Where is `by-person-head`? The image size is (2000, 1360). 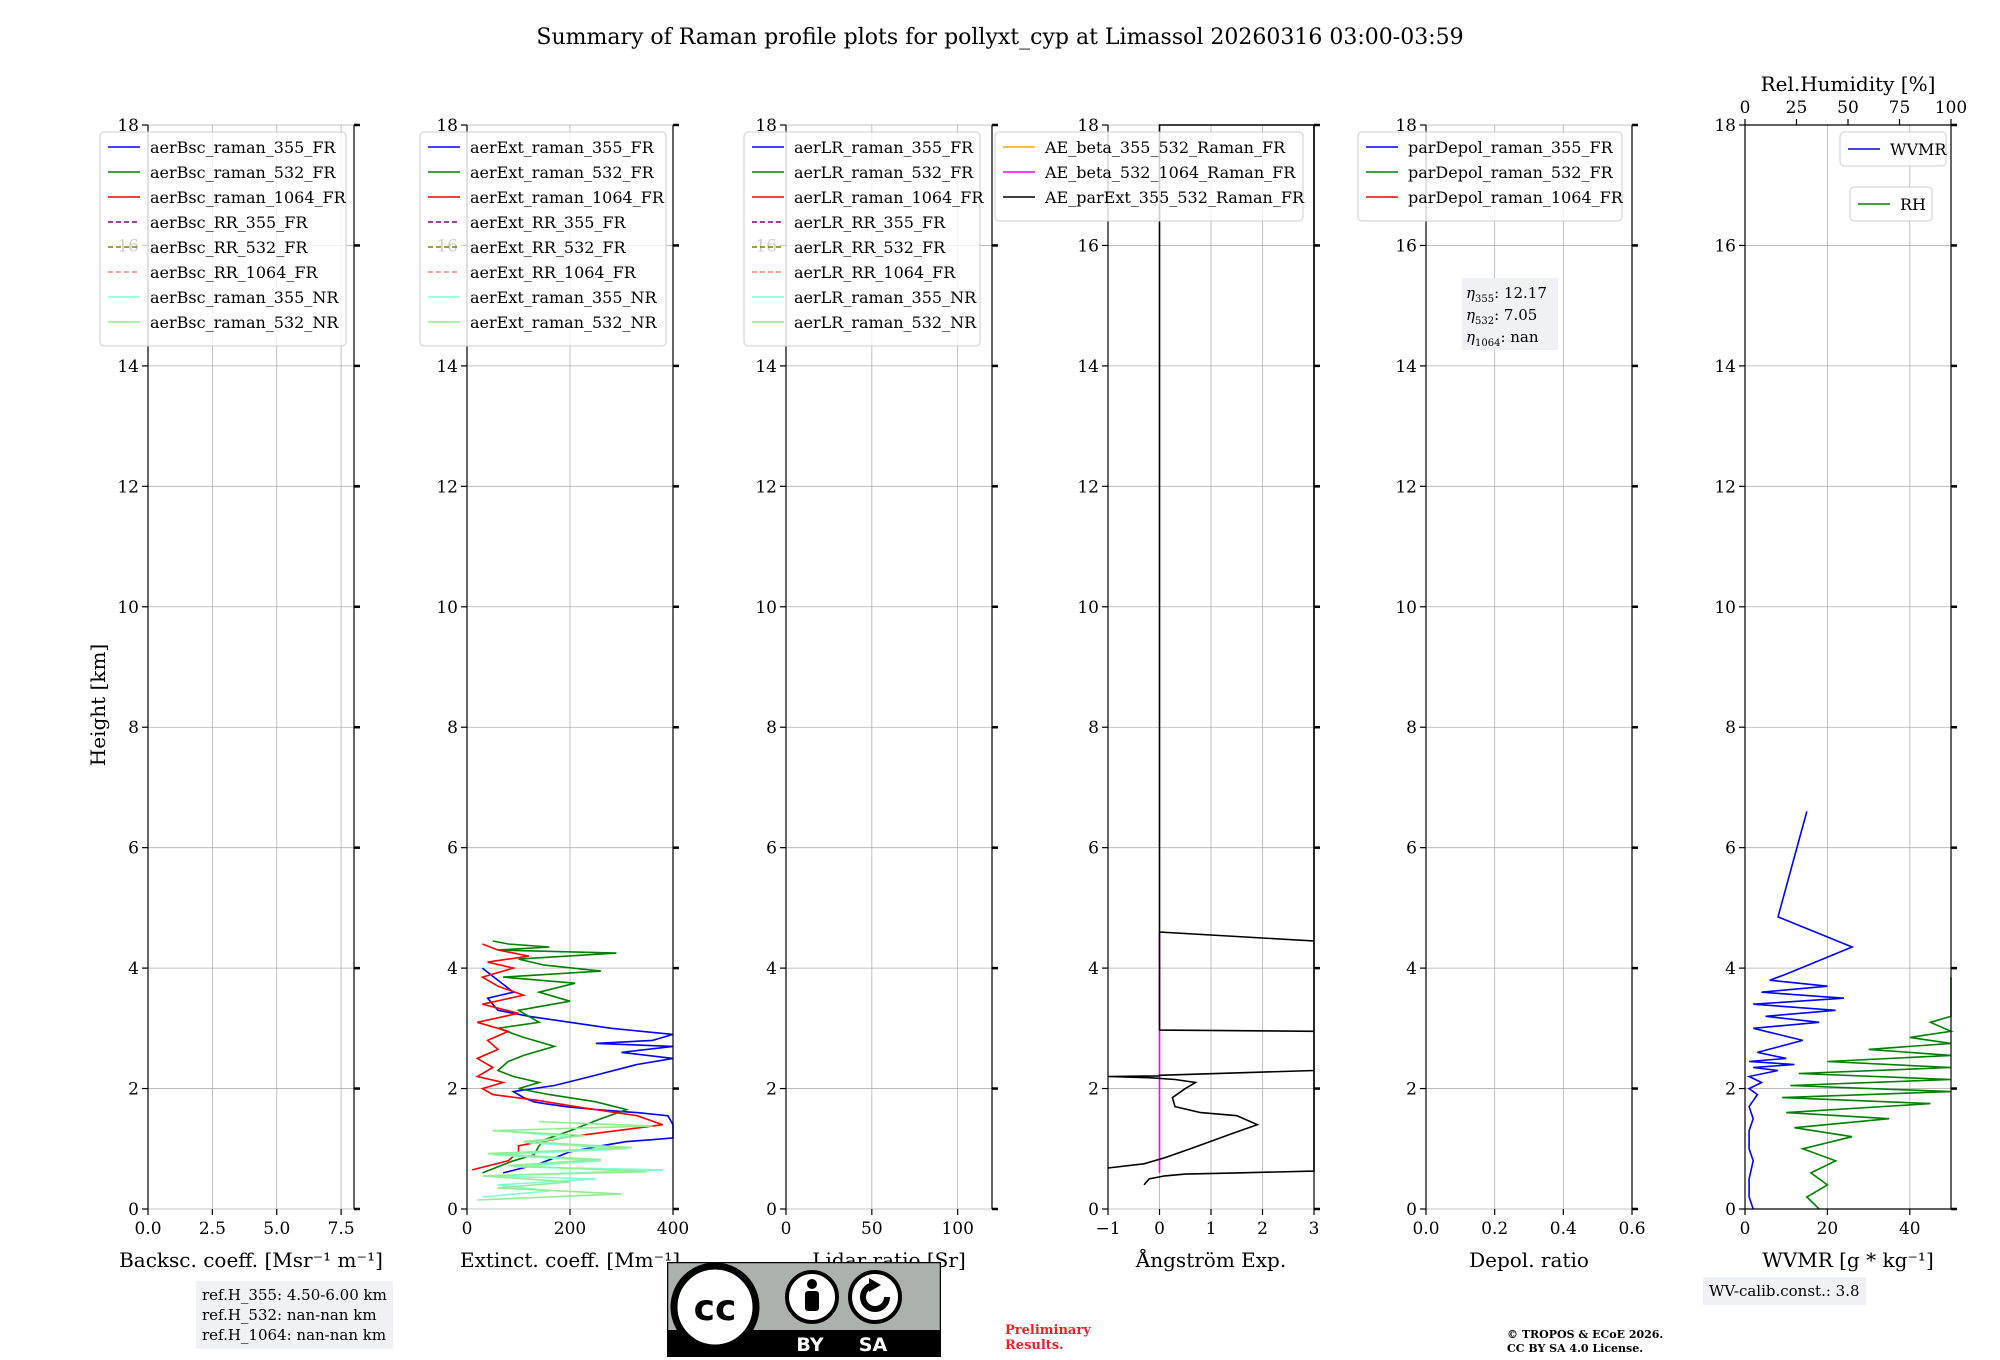 by-person-head is located at coordinates (812, 1284).